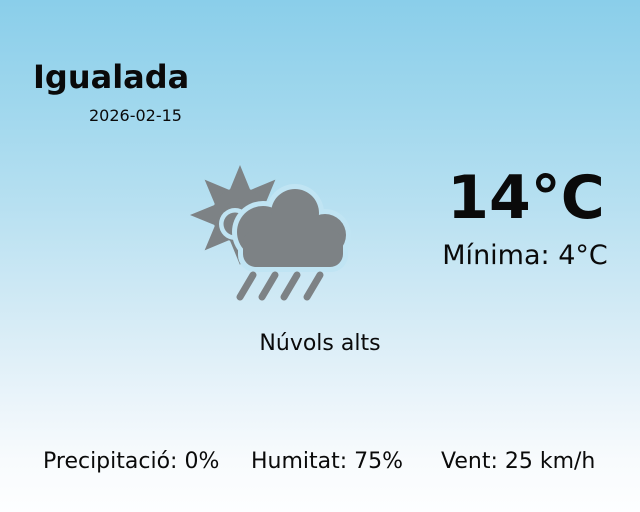 The width and height of the screenshot is (640, 512). Describe the element at coordinates (526, 198) in the screenshot. I see `temperature-value: 14°C` at that location.